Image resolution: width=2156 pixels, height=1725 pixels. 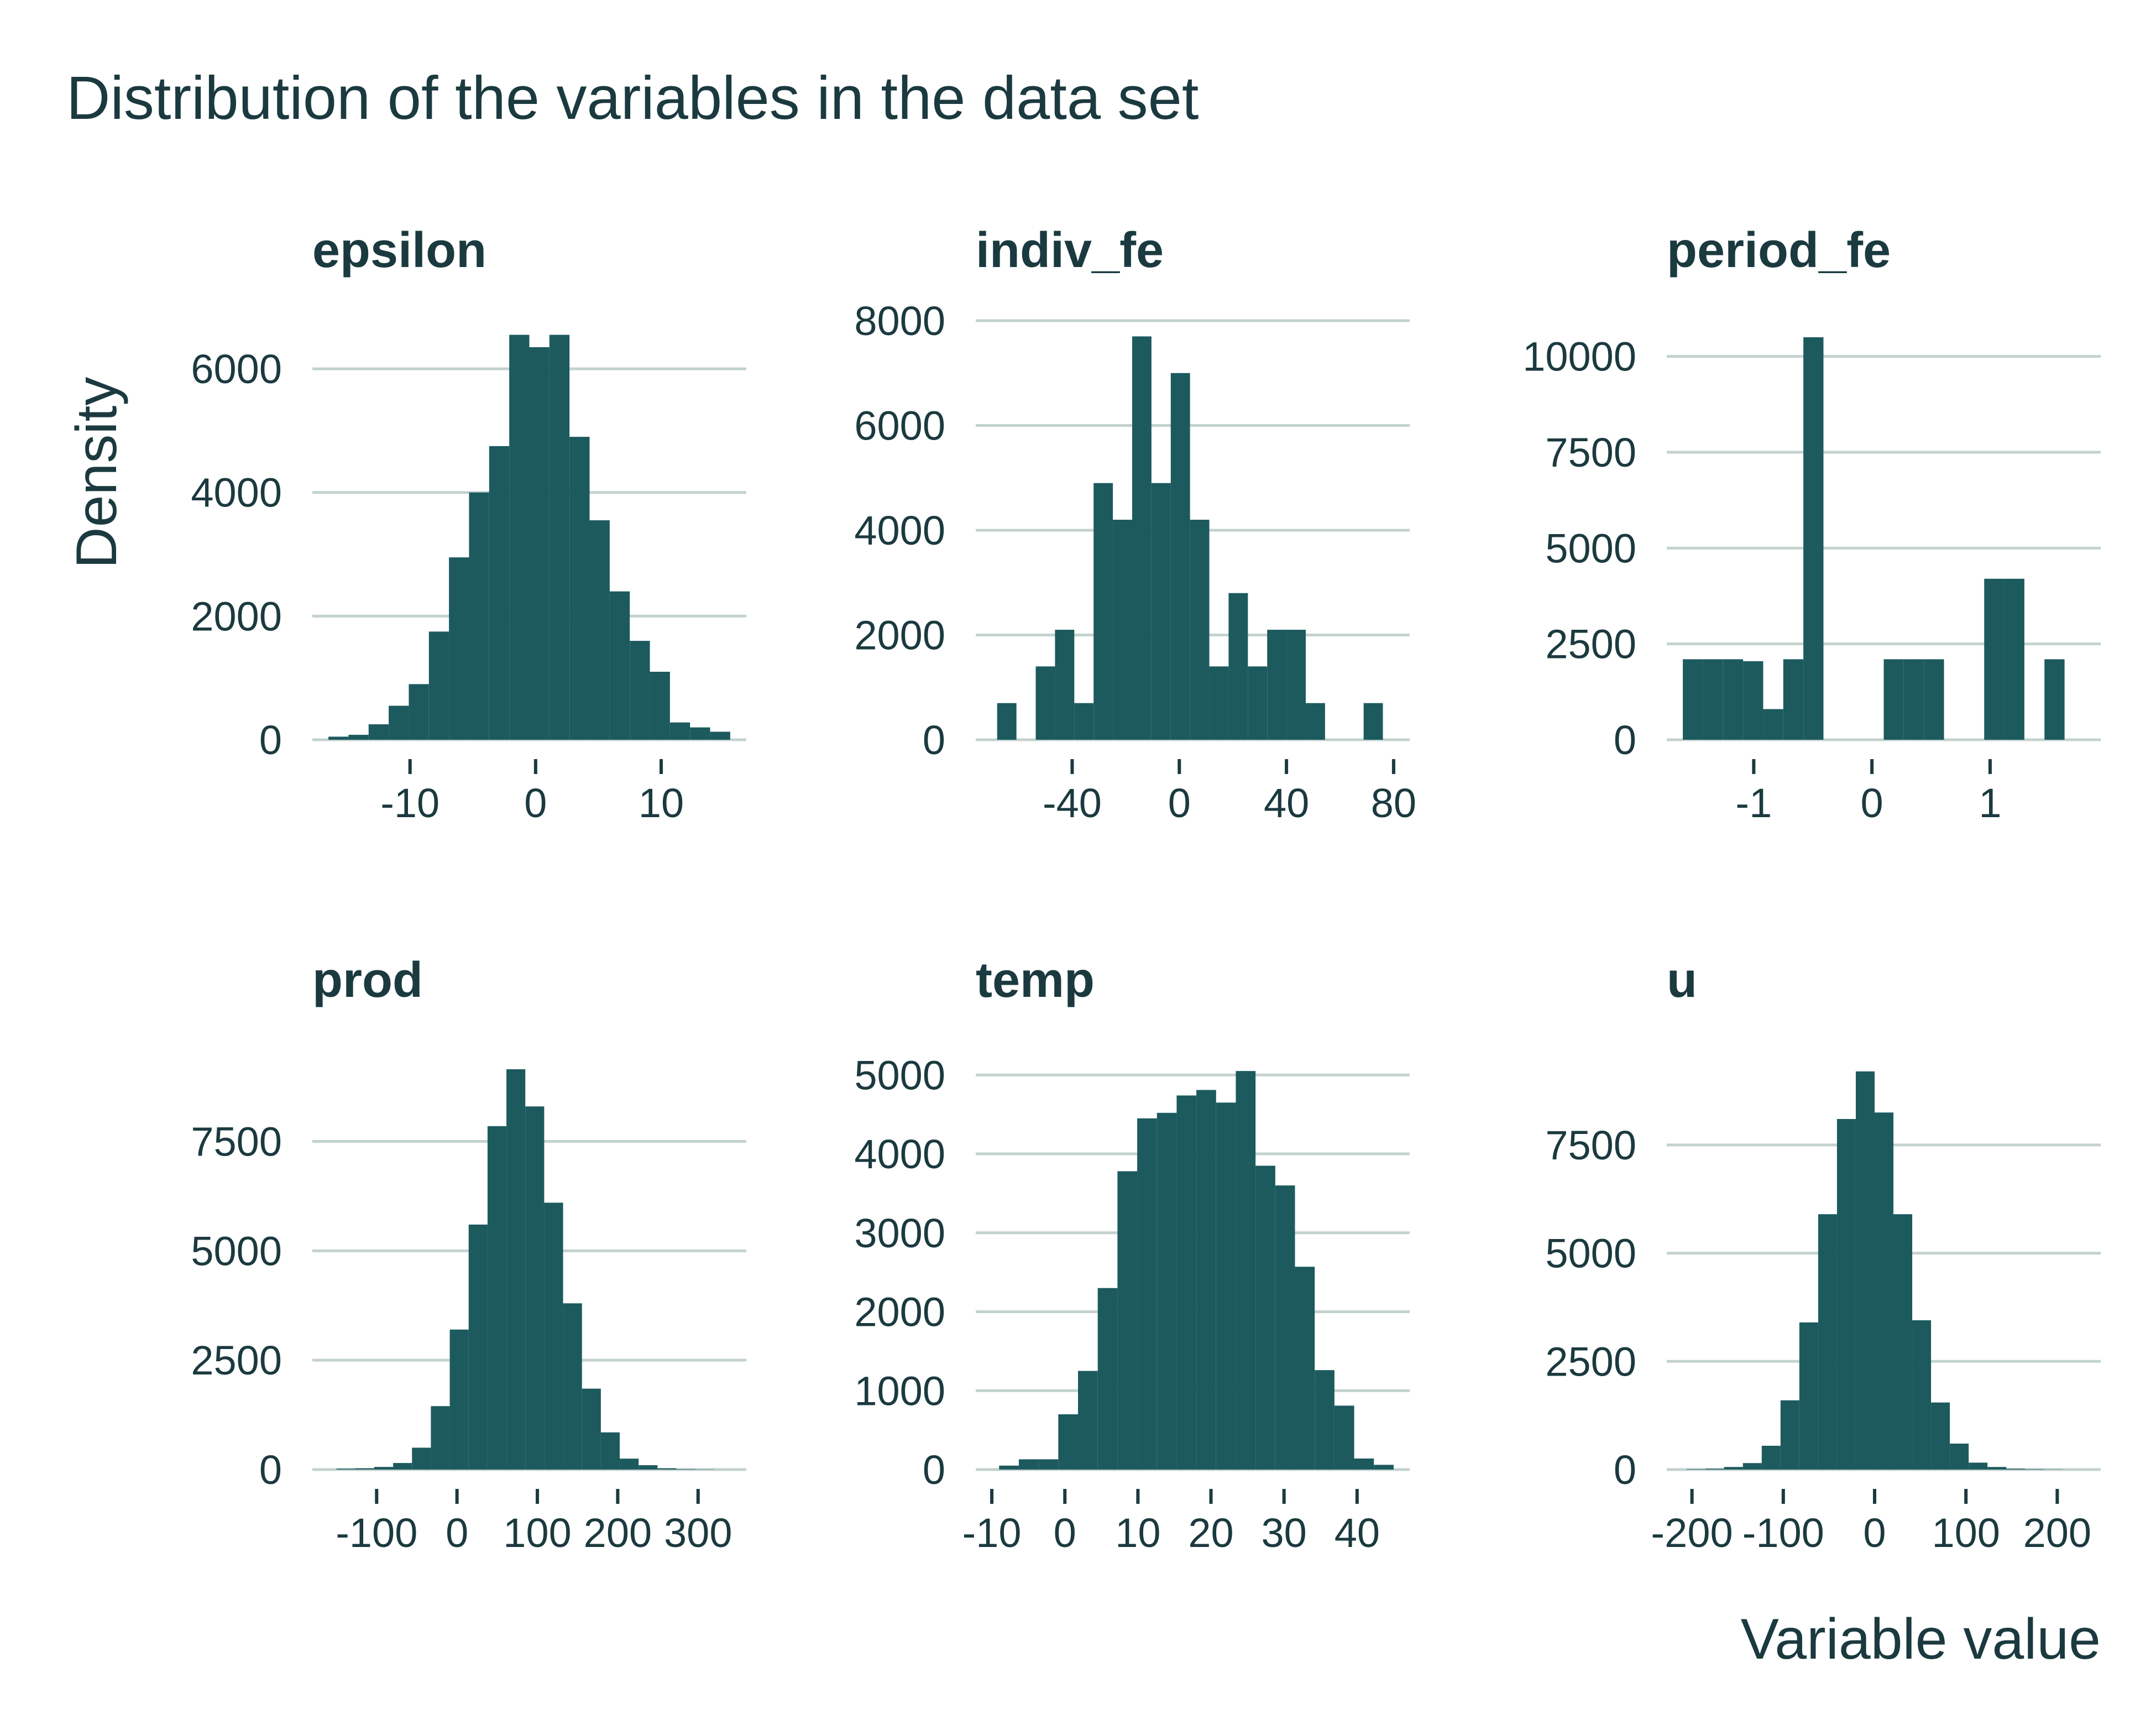 What do you see at coordinates (469, 524) in the screenshot?
I see `panel-epsilon: epsilon 0 2000 4000 6000 -10 0 10` at bounding box center [469, 524].